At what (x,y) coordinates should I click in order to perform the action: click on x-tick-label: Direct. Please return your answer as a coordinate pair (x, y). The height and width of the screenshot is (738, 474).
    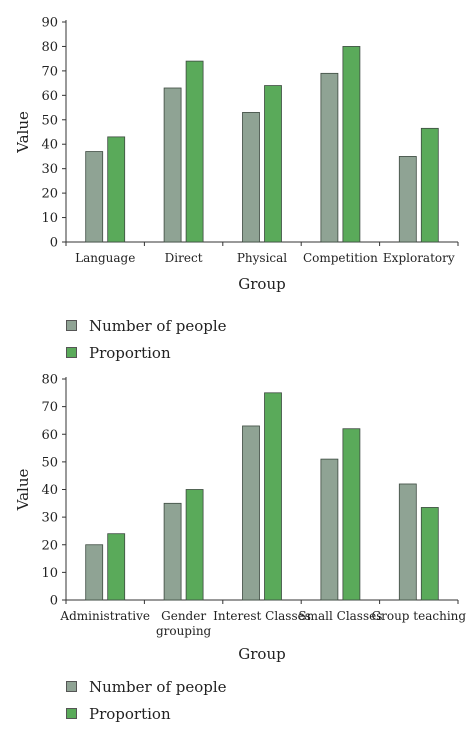
    Looking at the image, I should click on (184, 258).